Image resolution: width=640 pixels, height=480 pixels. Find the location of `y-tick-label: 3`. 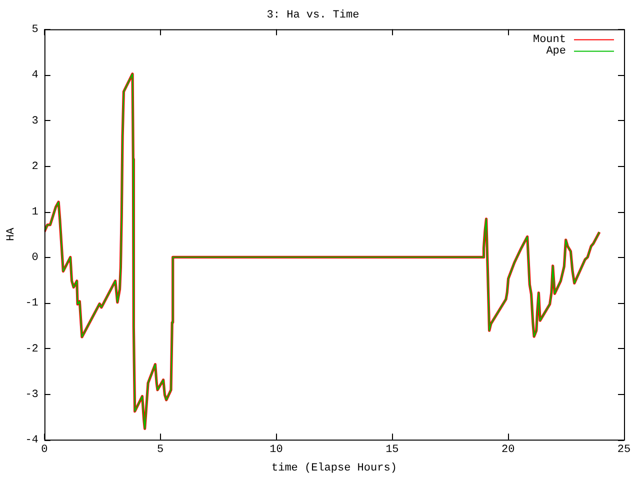

y-tick-label: 3 is located at coordinates (35, 121).